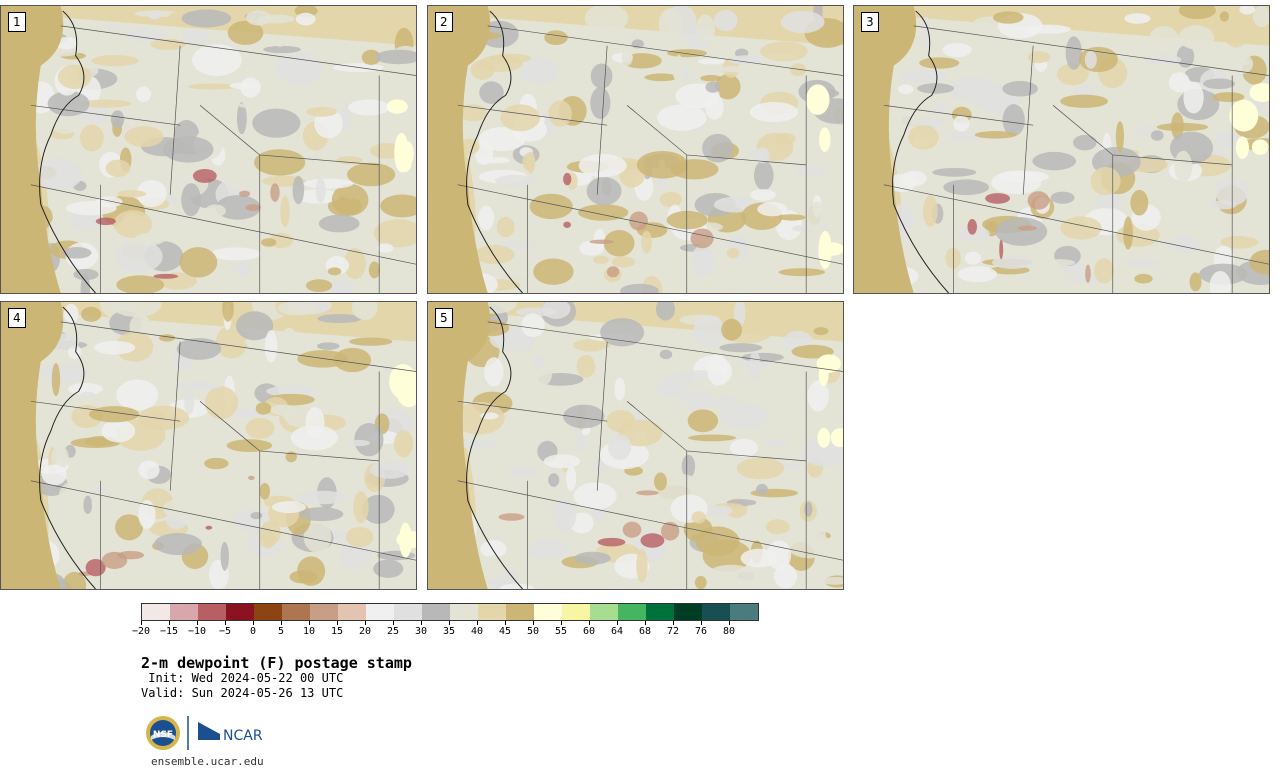 This screenshot has width=1280, height=773. Describe the element at coordinates (645, 631) in the screenshot. I see `colorbar-tick-label: 68` at that location.